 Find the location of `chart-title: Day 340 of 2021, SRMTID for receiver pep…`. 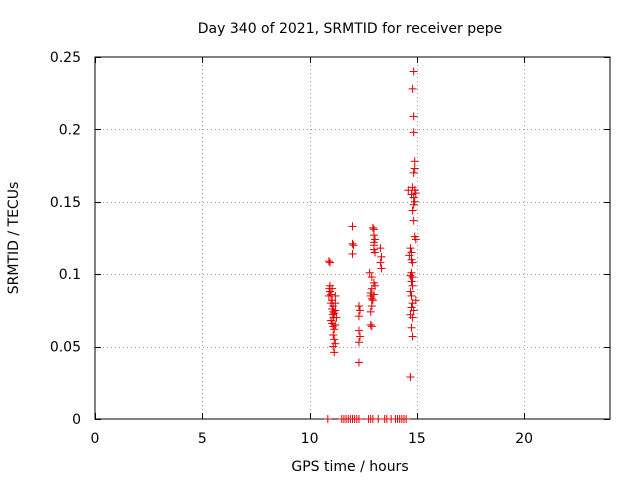

chart-title: Day 340 of 2021, SRMTID for receiver pep… is located at coordinates (350, 29).